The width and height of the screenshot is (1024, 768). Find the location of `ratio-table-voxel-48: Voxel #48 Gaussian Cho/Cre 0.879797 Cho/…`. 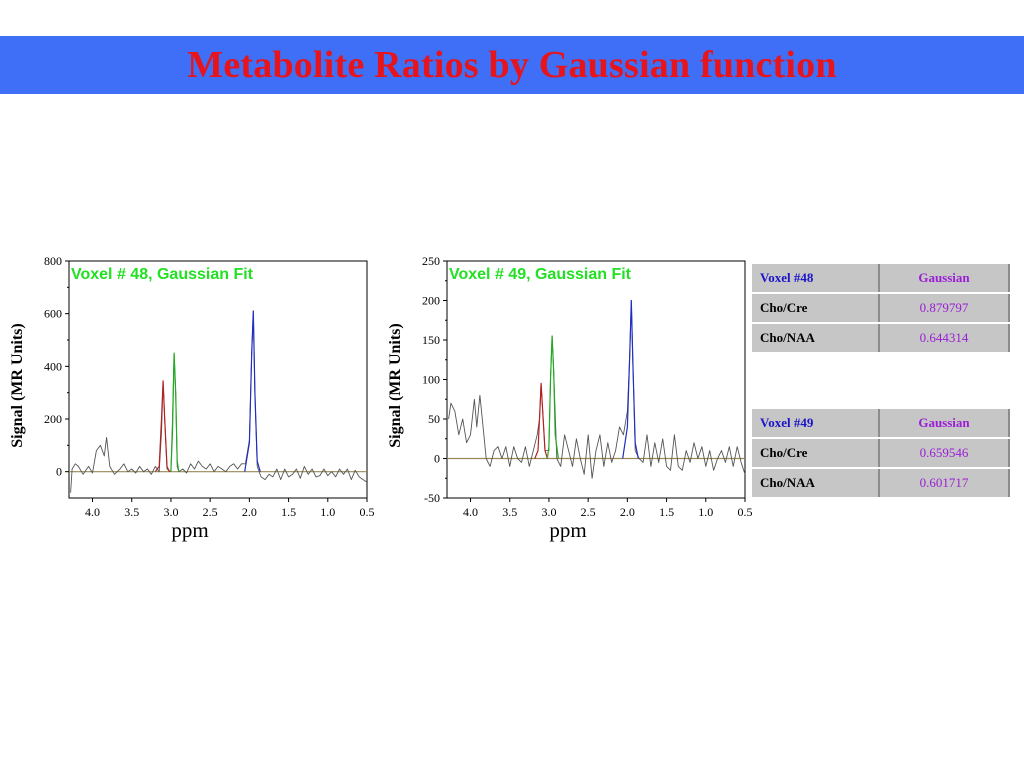

ratio-table-voxel-48: Voxel #48 Gaussian Cho/Cre 0.879797 Cho/… is located at coordinates (881, 309).